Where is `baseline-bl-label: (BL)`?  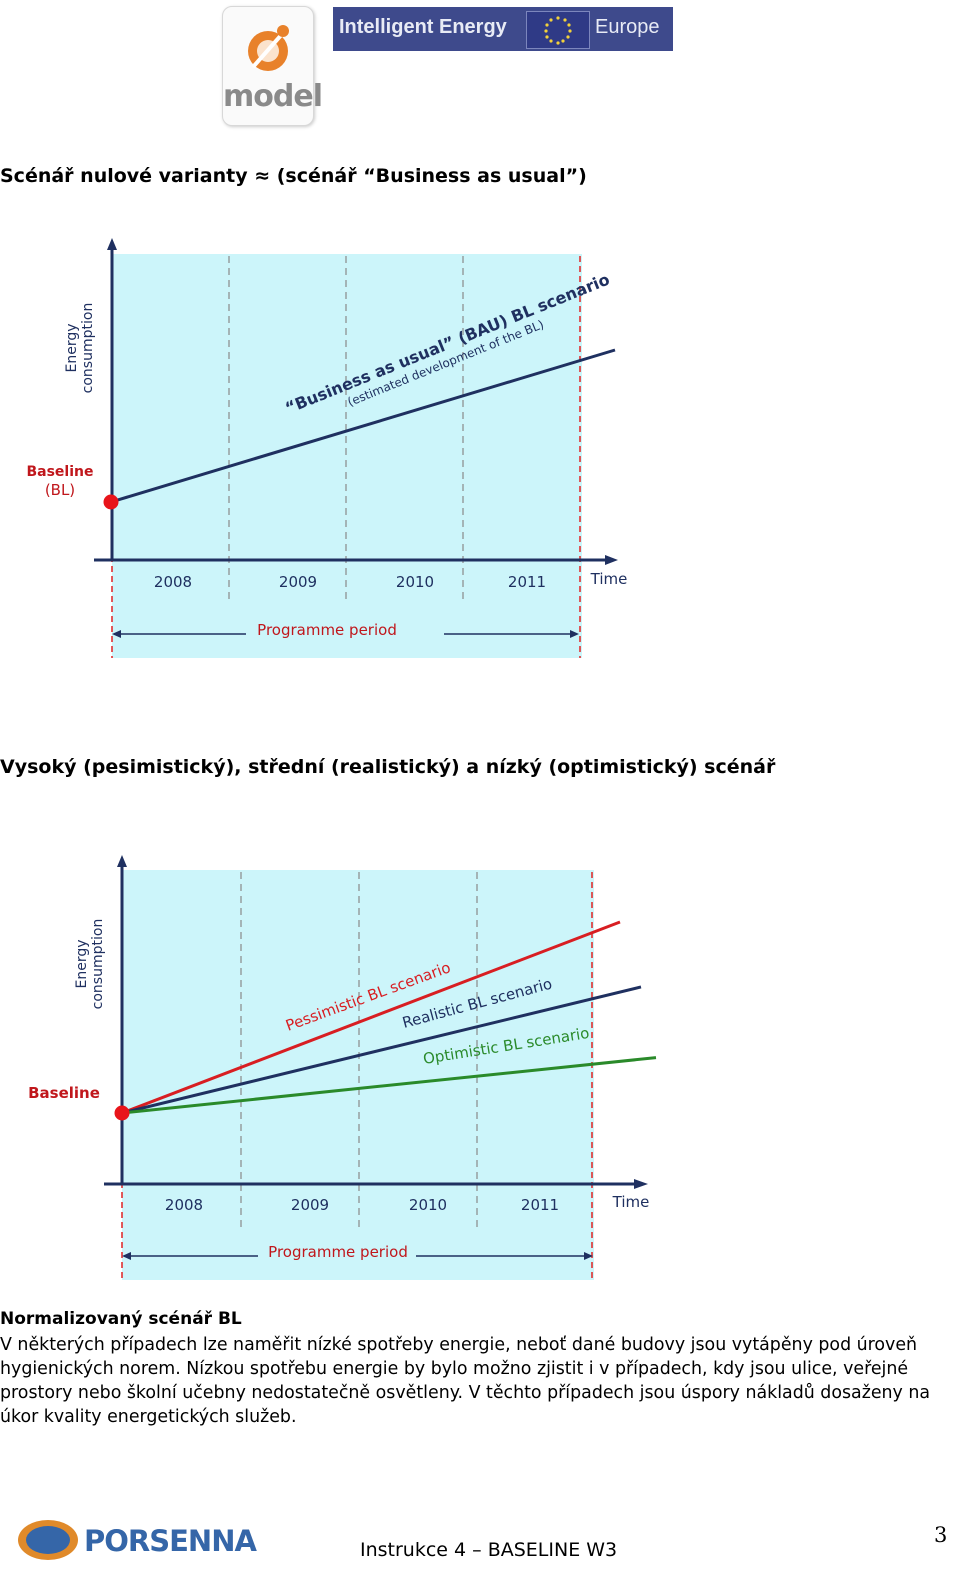
baseline-bl-label: (BL) is located at coordinates (60, 490).